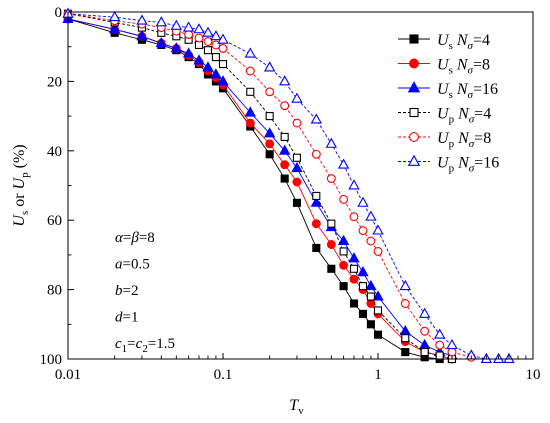  What do you see at coordinates (54, 82) in the screenshot?
I see `y-tick-label: 20` at bounding box center [54, 82].